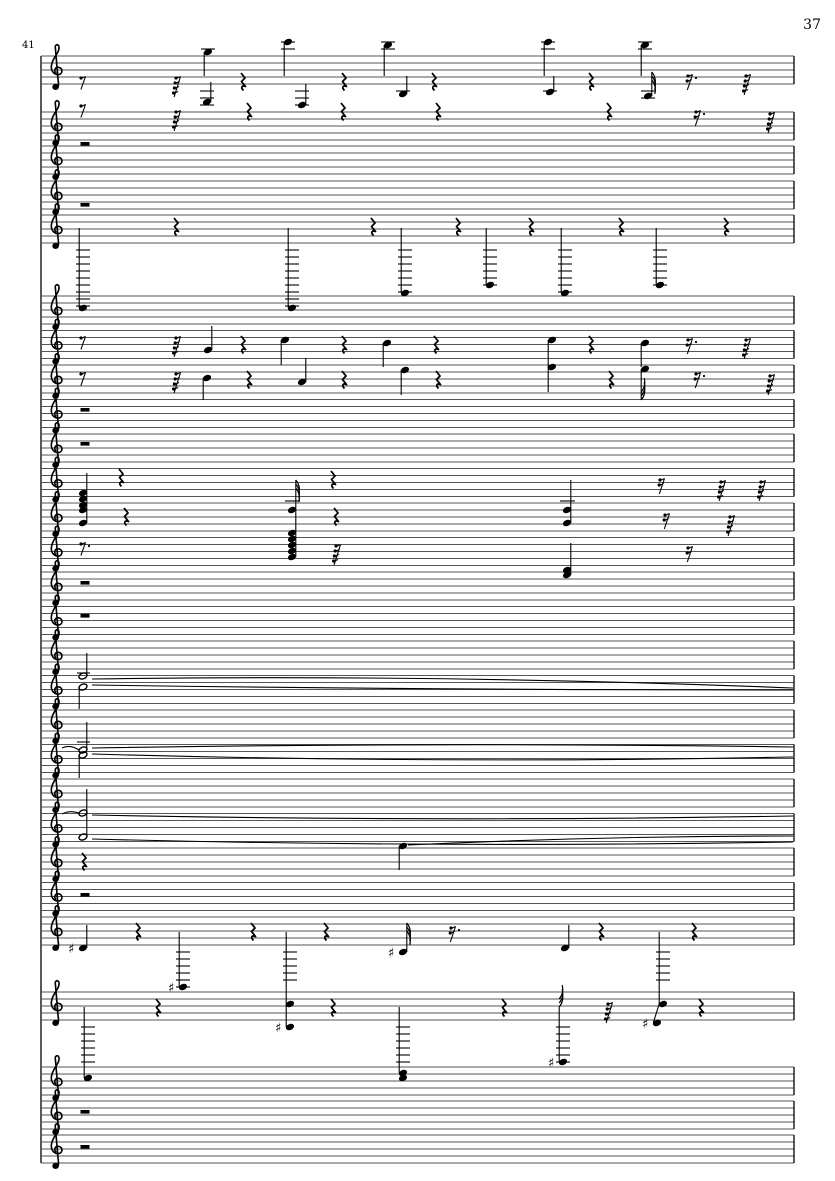 This screenshot has width=835, height=1181. I want to click on note-flag, so click(643, 385).